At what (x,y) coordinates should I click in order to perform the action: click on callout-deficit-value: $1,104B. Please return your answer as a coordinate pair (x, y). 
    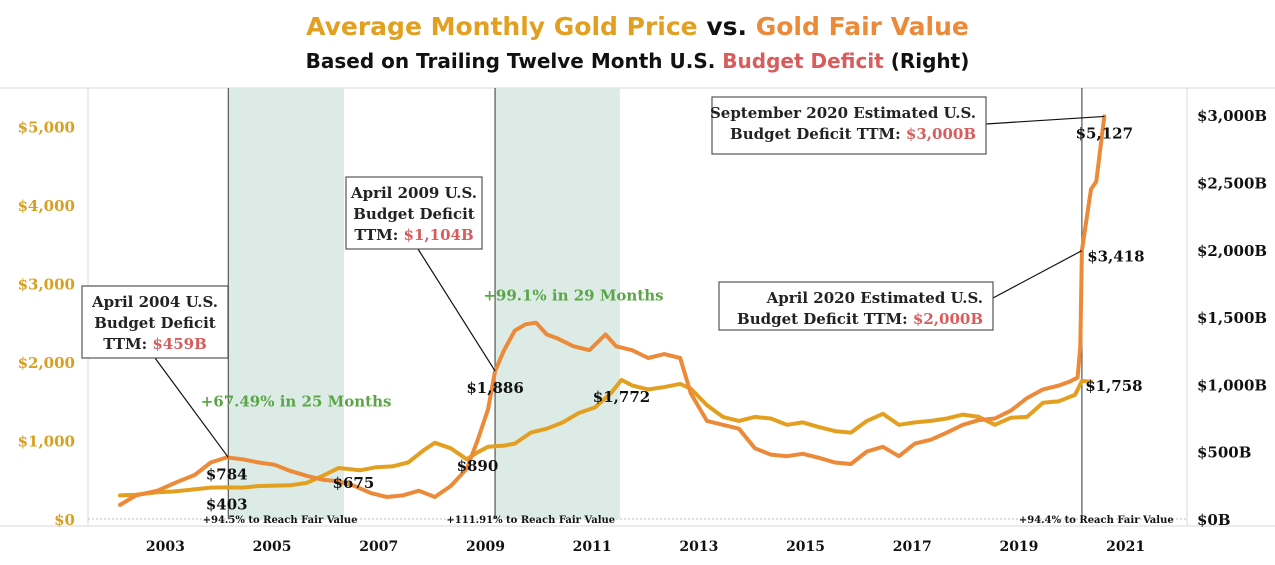
    Looking at the image, I should click on (439, 235).